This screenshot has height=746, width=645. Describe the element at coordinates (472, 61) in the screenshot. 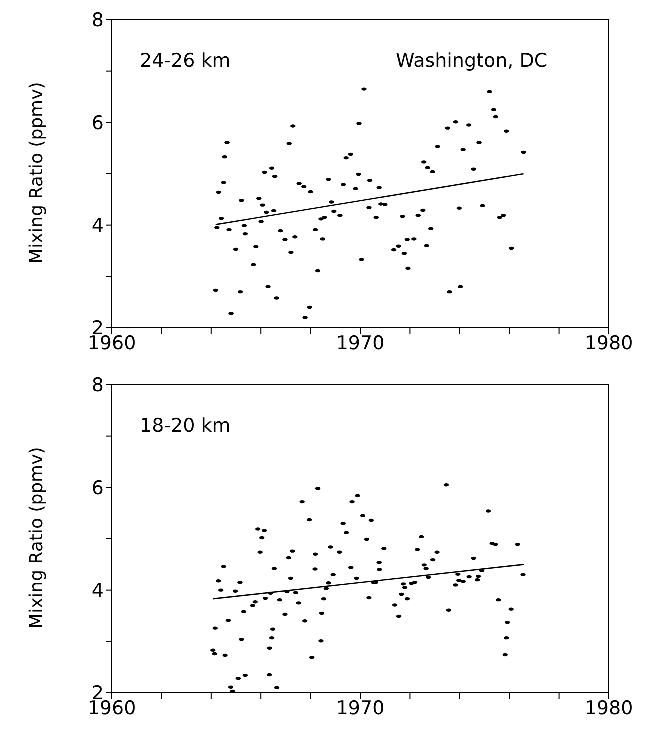

I see `annotation: Washington, DC` at that location.